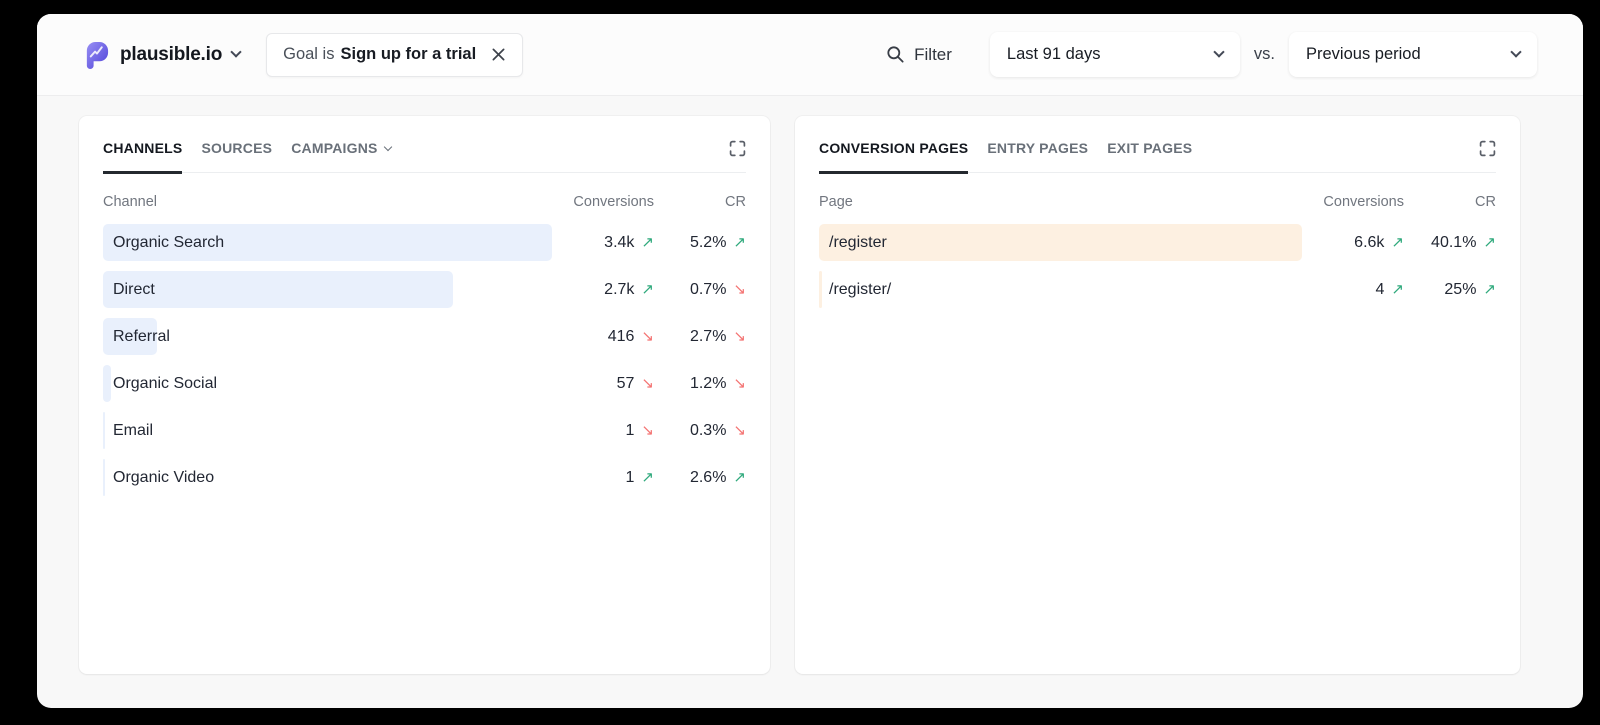 This screenshot has width=1600, height=725. I want to click on row-link: Direct, so click(134, 289).